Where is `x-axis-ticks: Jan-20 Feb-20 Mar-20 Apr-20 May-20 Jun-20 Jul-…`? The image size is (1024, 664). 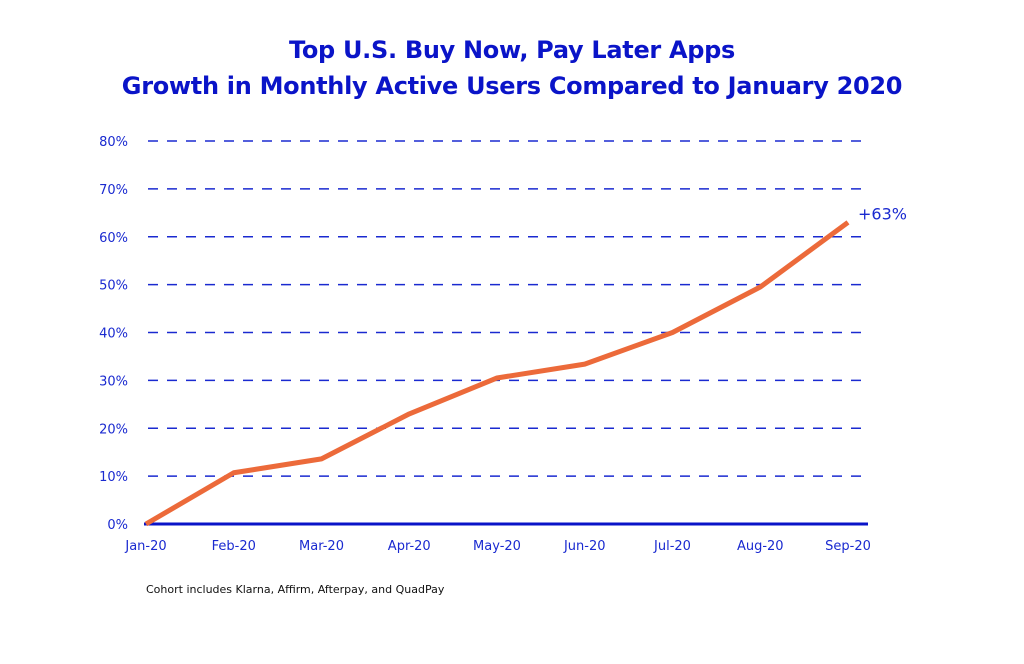
x-axis-ticks: Jan-20 Feb-20 Mar-20 Apr-20 May-20 Jun-20 Jul-… is located at coordinates (497, 546).